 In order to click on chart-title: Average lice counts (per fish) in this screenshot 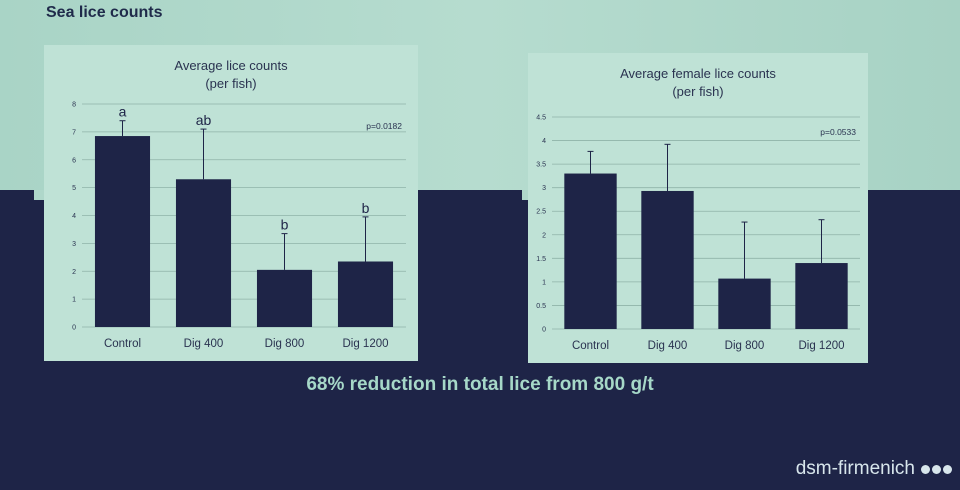, I will do `click(231, 75)`.